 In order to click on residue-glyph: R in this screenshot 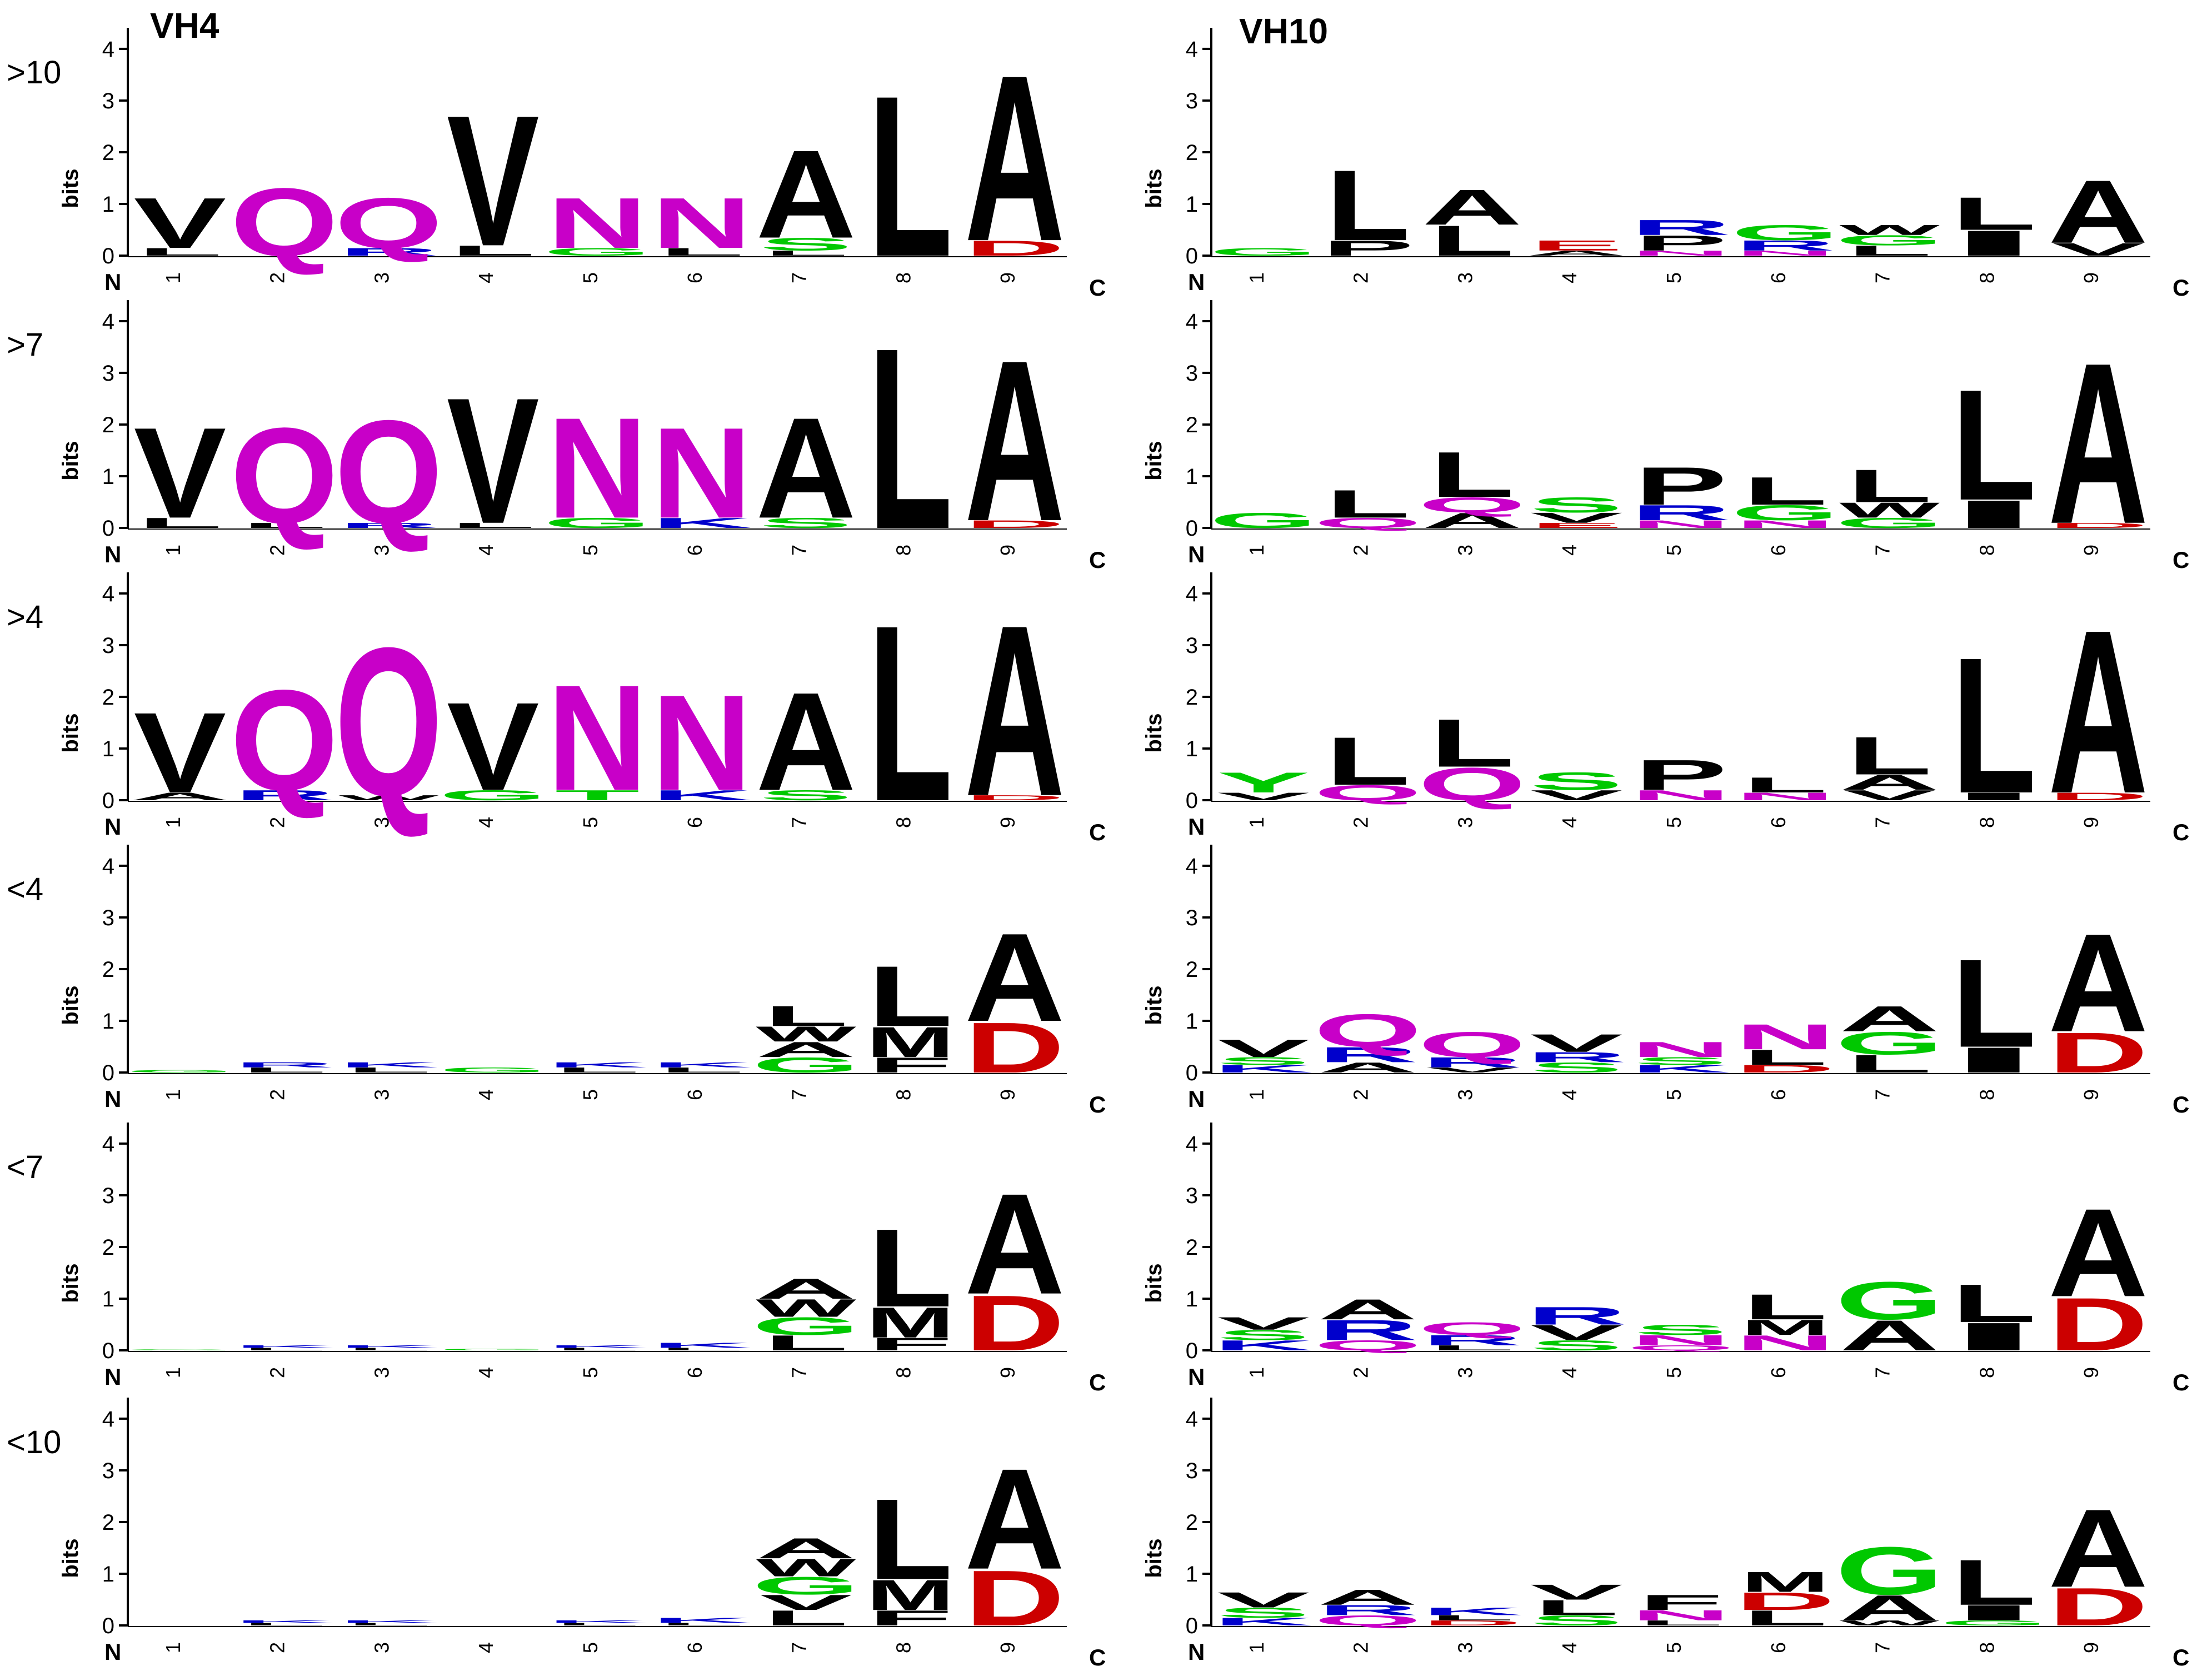, I will do `click(388, 525)`.